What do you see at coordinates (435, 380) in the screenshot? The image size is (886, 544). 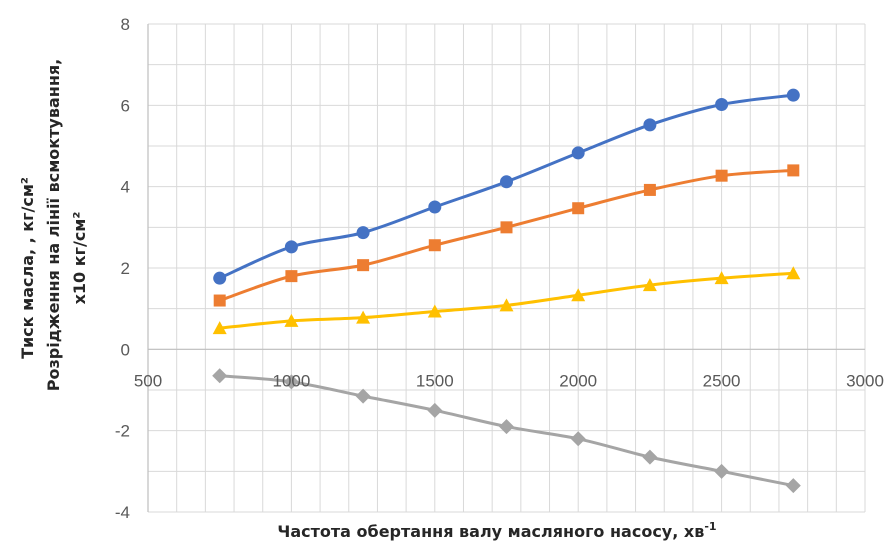 I see `x-tick-label: 1500` at bounding box center [435, 380].